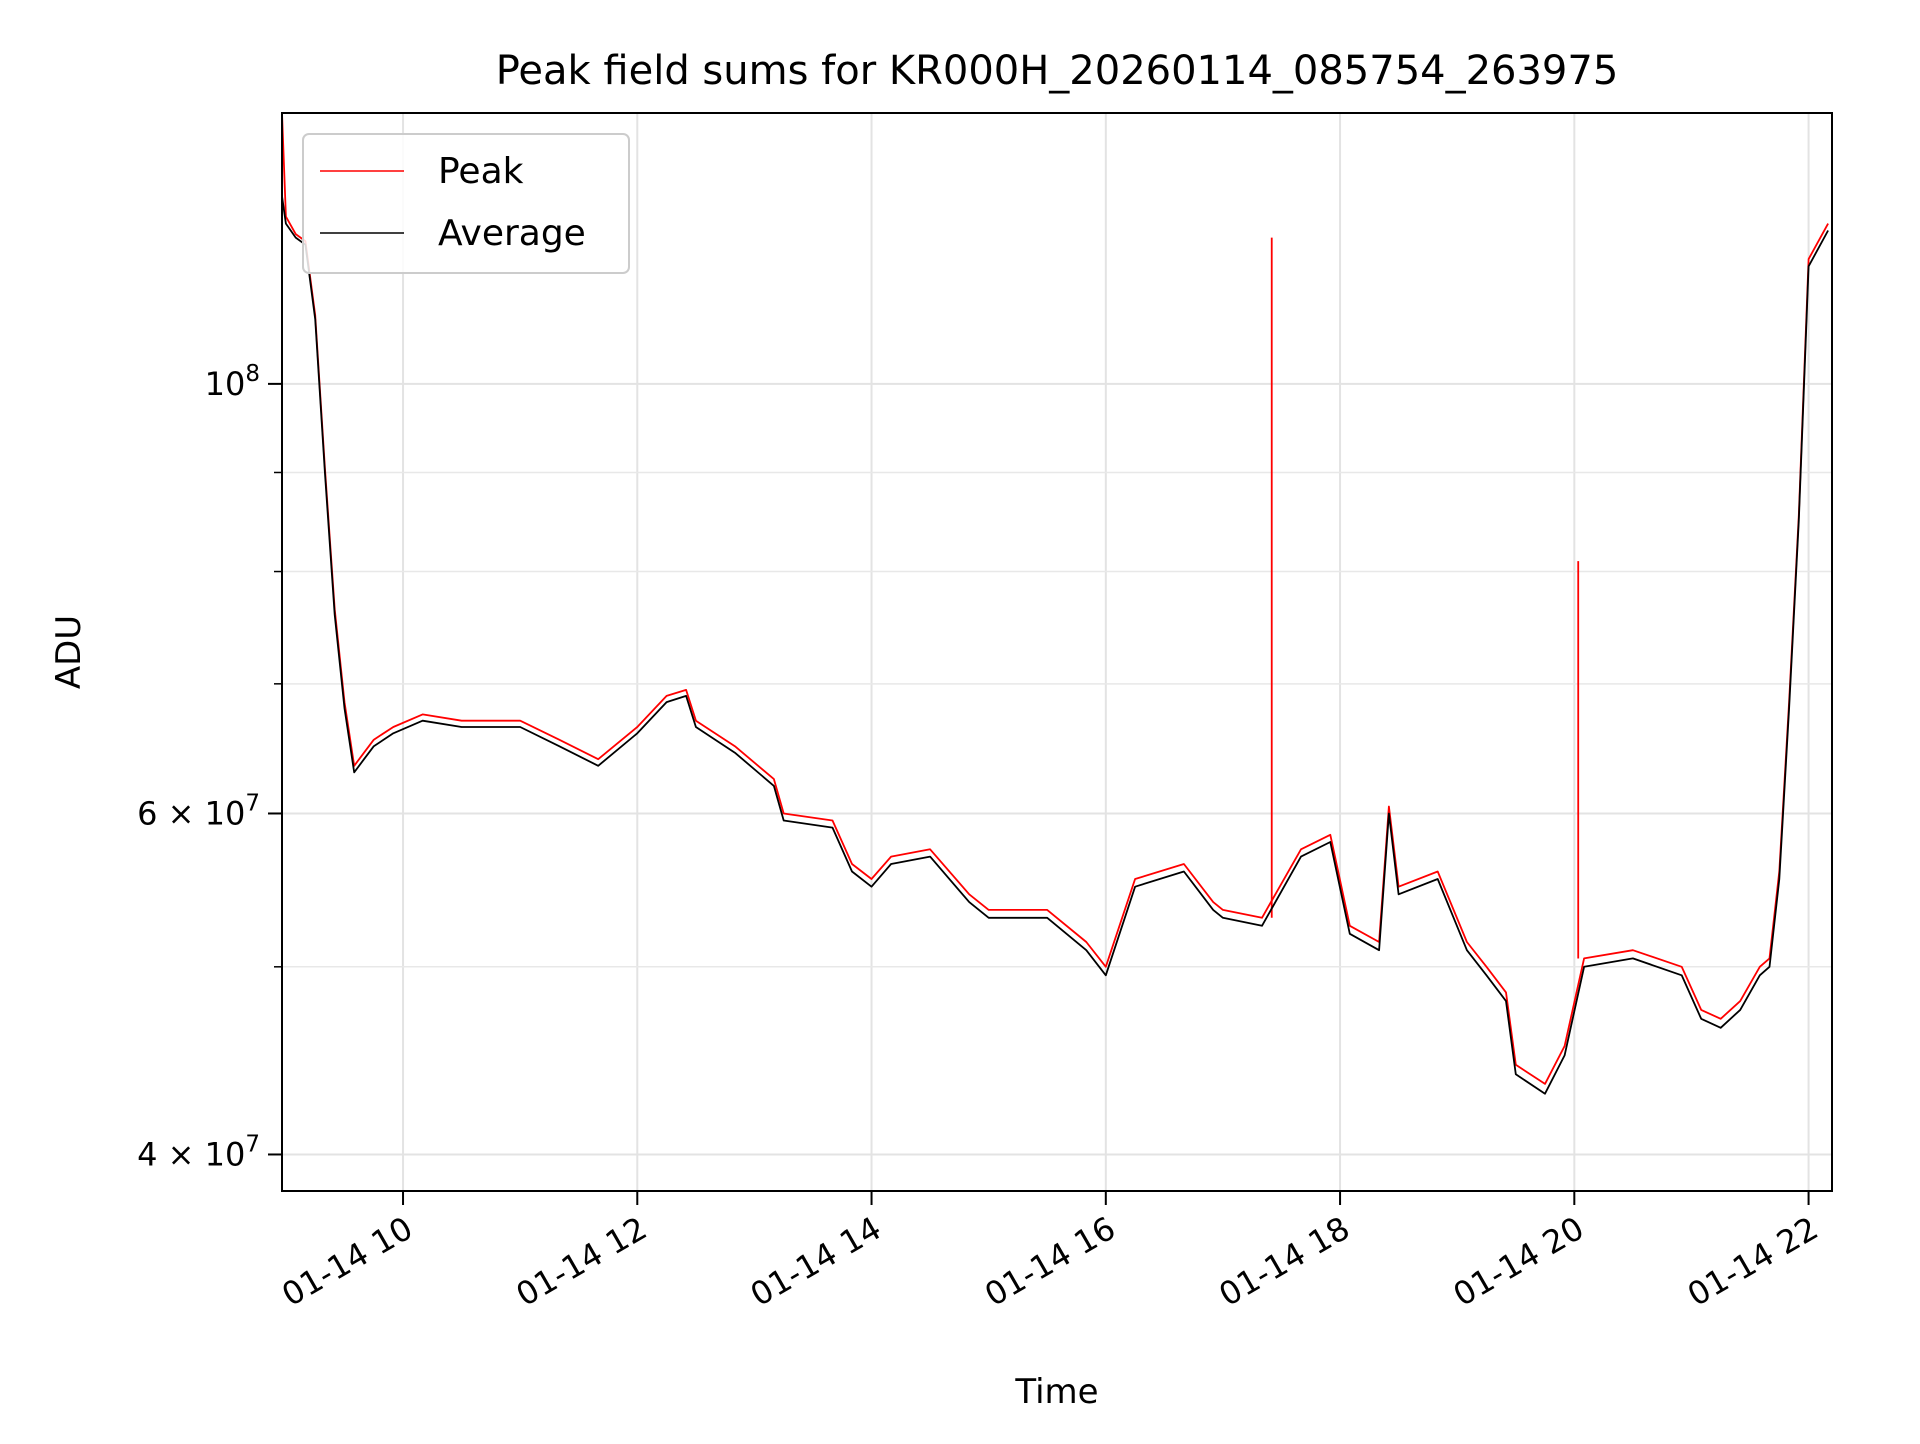  I want to click on y-axis-ticks: 108 6 × 107 4 × 107, so click(209, 767).